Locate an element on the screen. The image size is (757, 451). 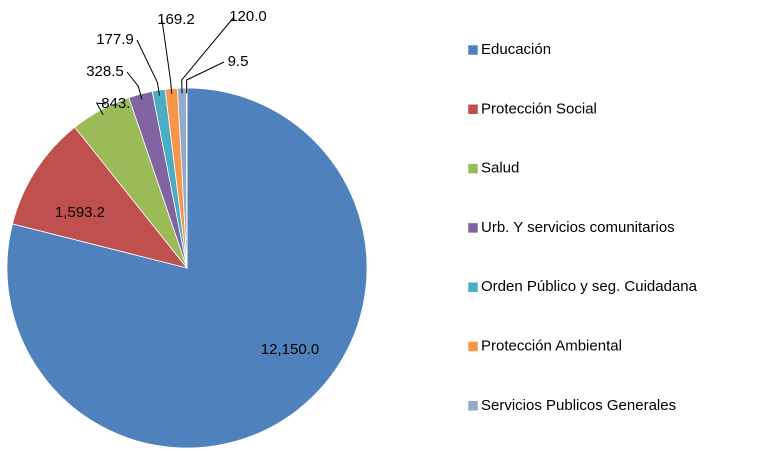
legend-label: Educación is located at coordinates (516, 49).